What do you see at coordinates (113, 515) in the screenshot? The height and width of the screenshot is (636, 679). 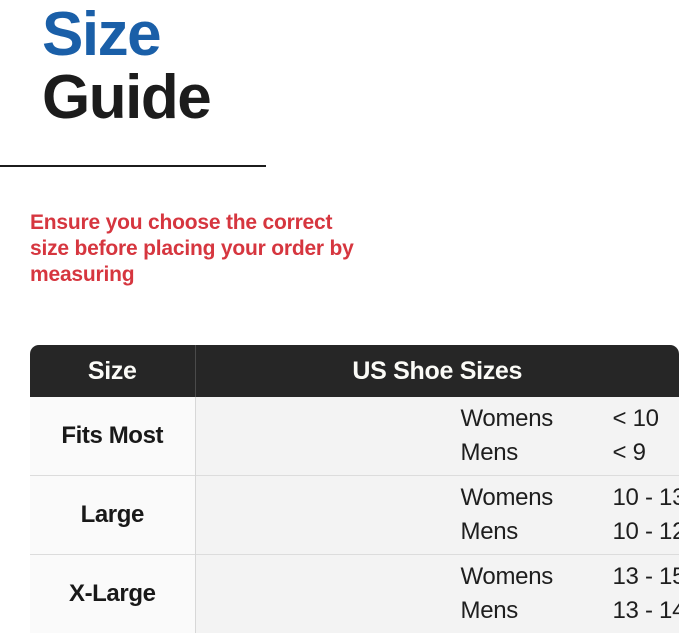 I see `row-label-large: Large` at bounding box center [113, 515].